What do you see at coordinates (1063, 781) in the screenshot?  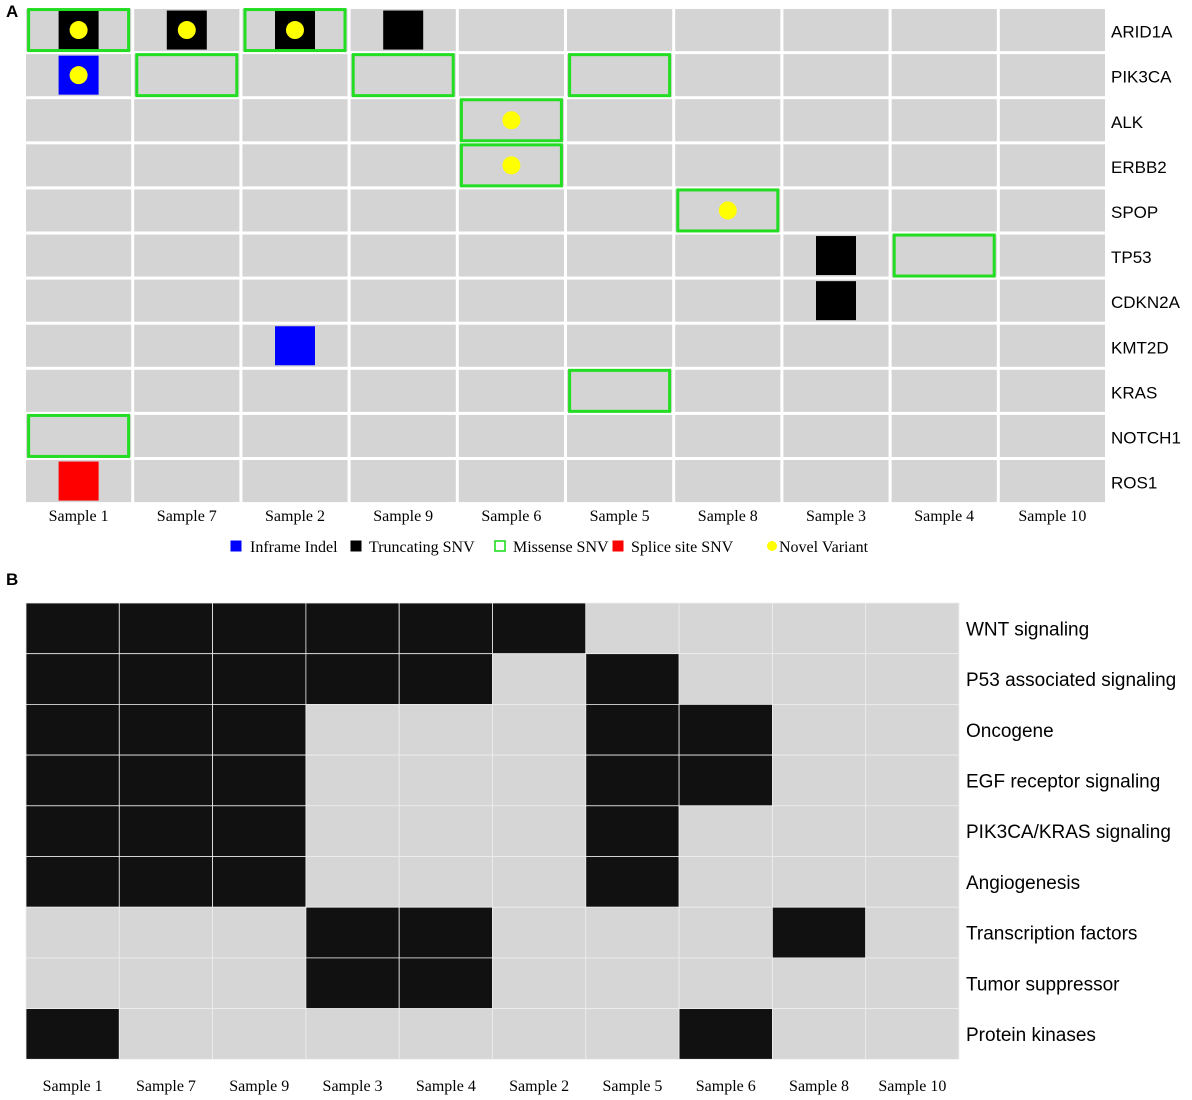 I see `pathway-label: EGF receptor signaling` at bounding box center [1063, 781].